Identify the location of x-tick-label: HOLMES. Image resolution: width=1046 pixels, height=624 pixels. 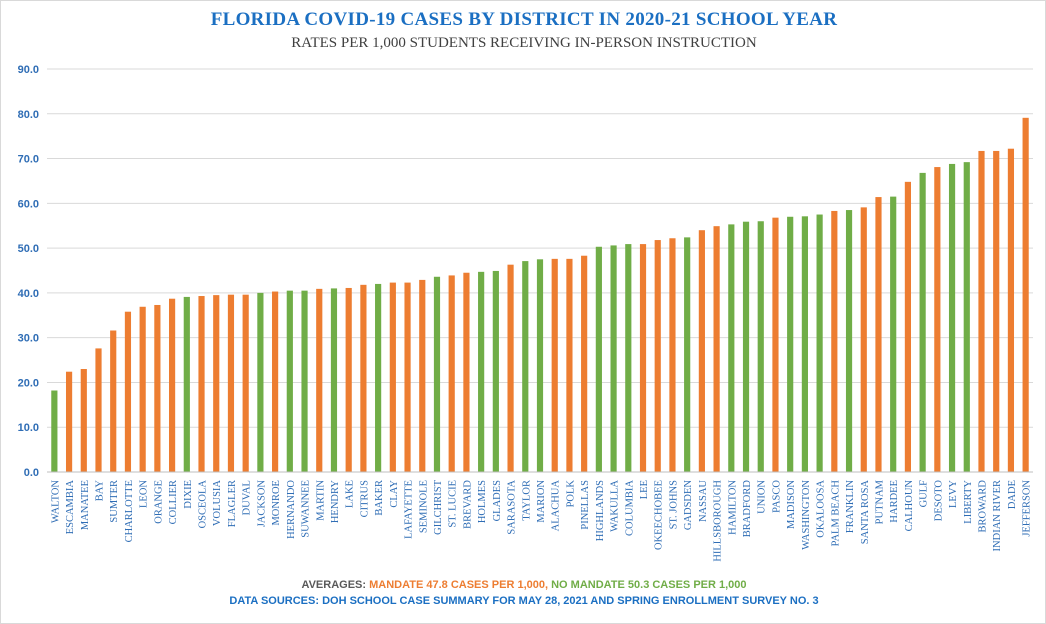
(482, 501).